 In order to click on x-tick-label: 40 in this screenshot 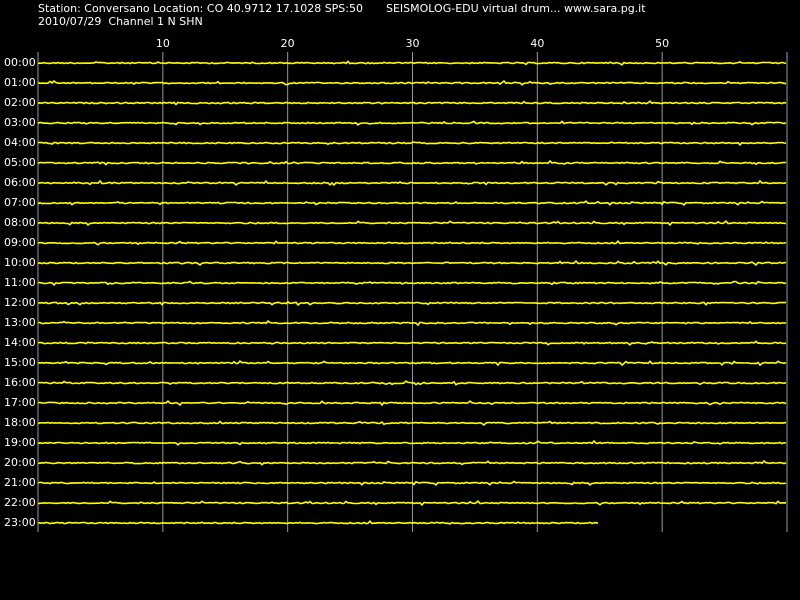, I will do `click(537, 43)`.